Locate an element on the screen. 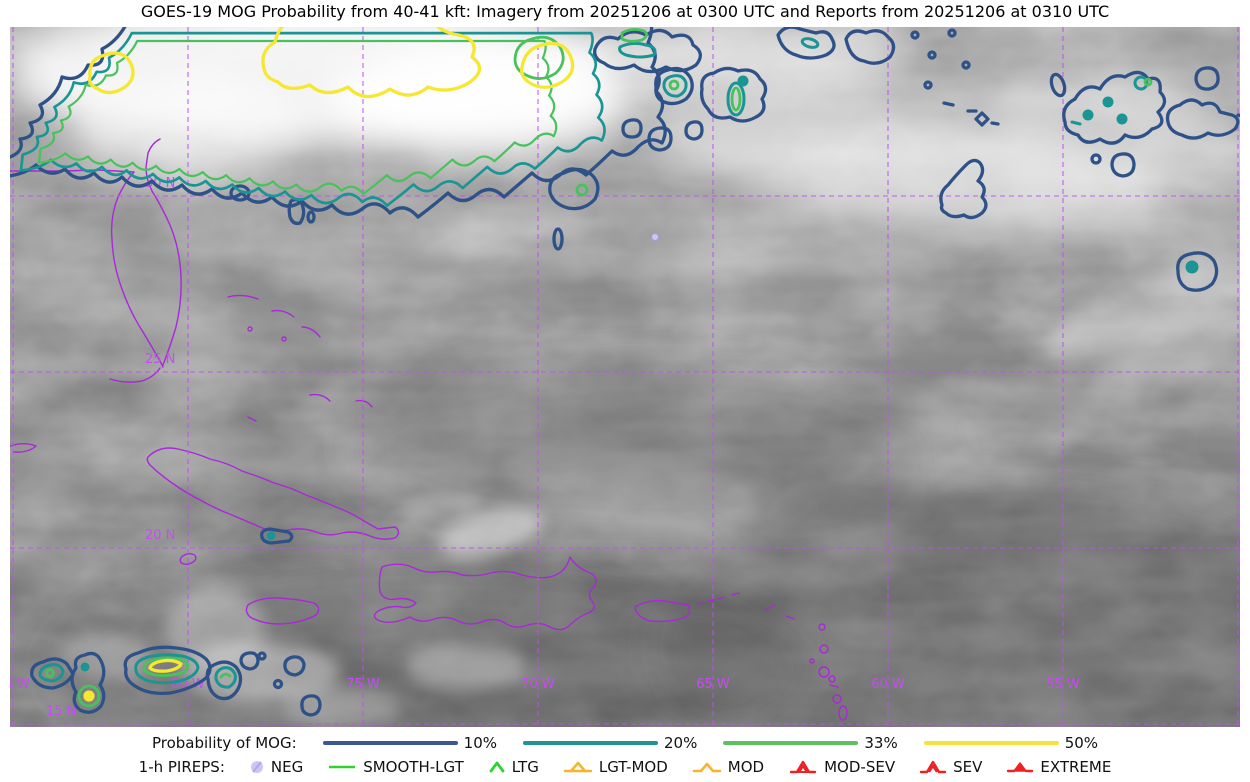 The width and height of the screenshot is (1250, 782). florida-keys-coastline is located at coordinates (135, 375).